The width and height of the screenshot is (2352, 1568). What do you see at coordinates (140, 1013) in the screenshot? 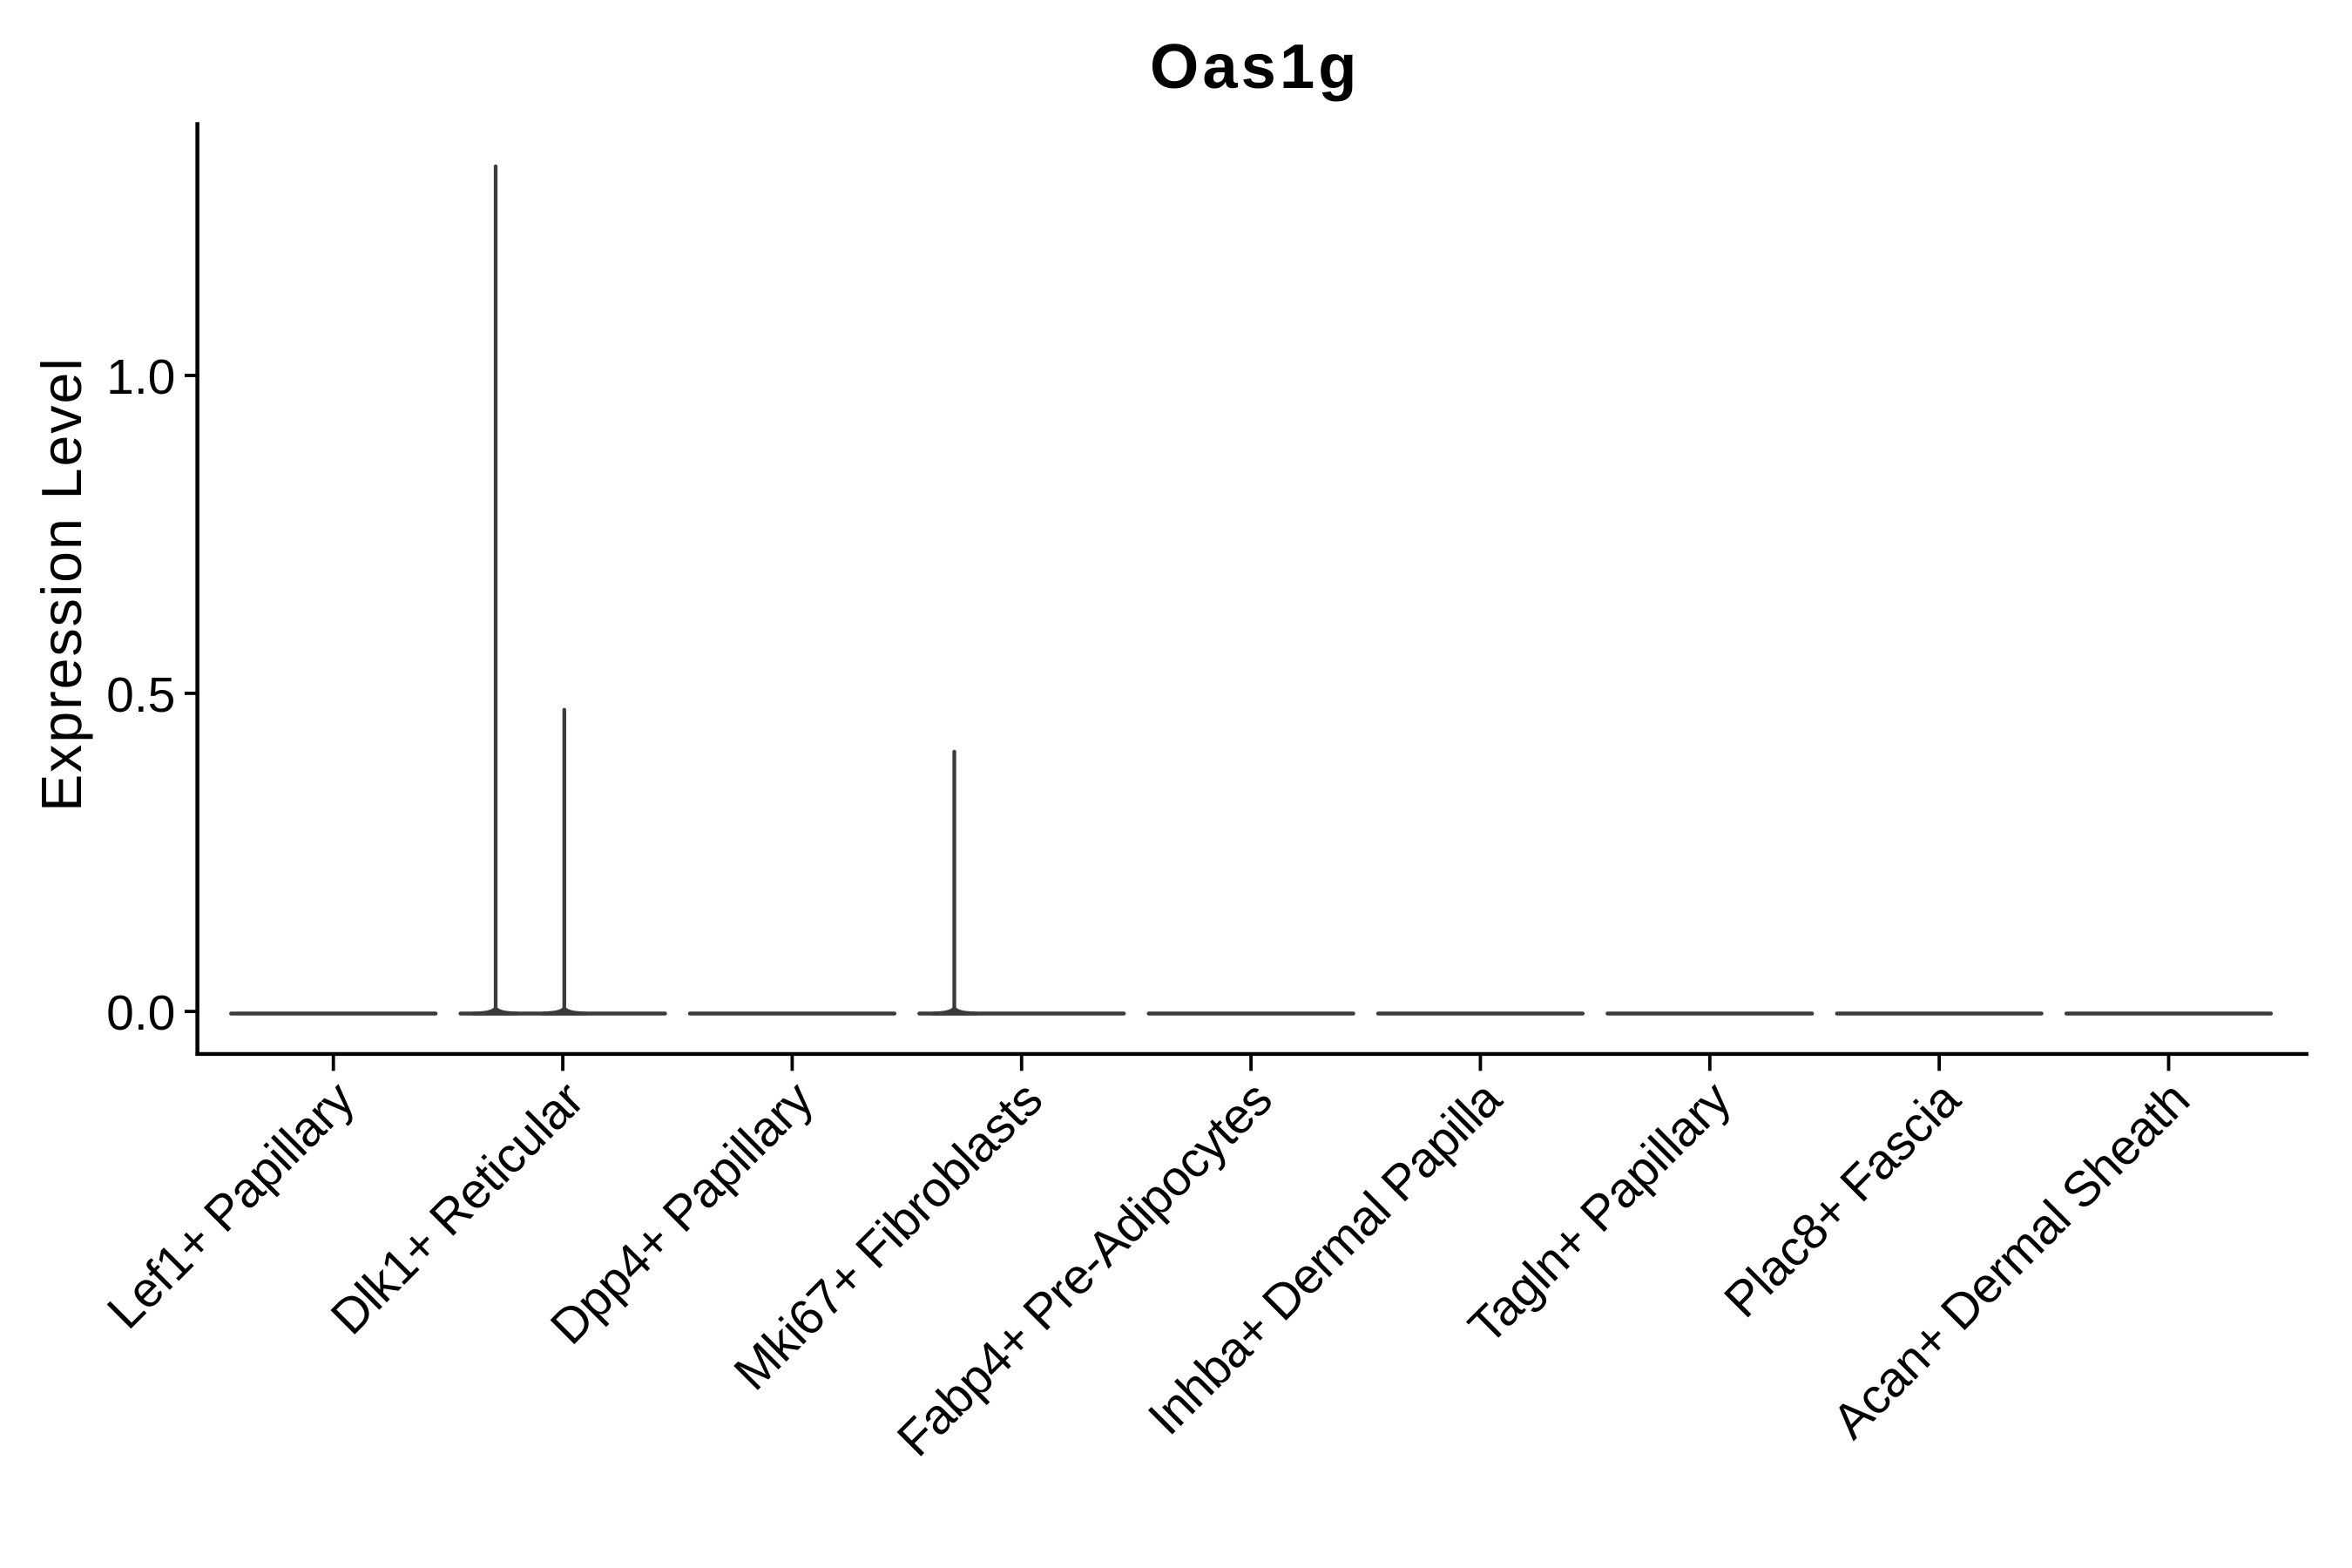
I see `svg-text: 0.0` at bounding box center [140, 1013].